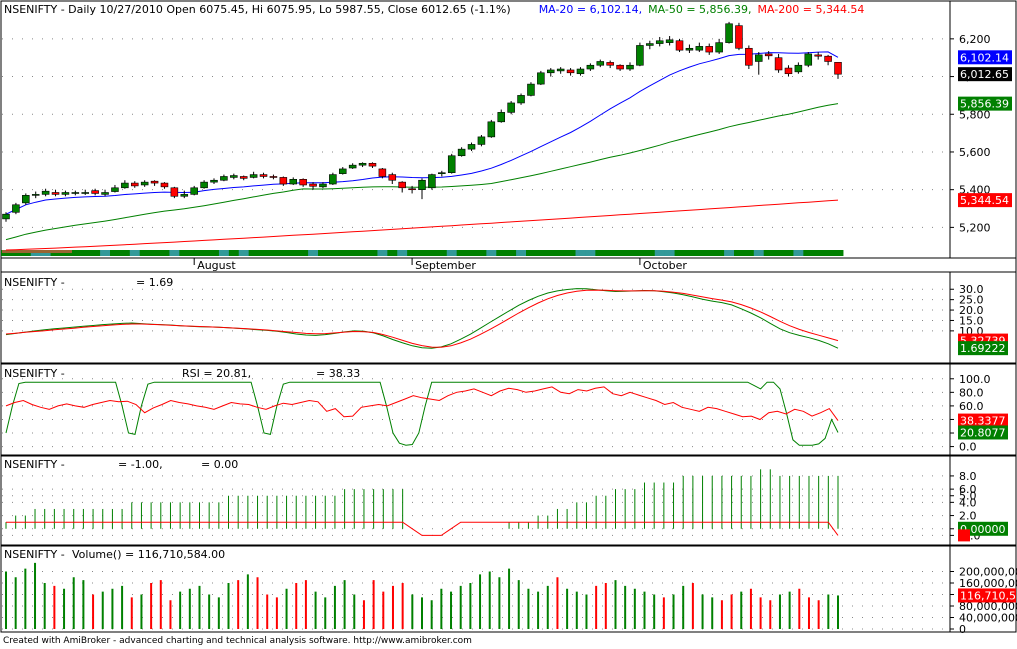  Describe the element at coordinates (971, 320) in the screenshot. I see `osc1-tick-label-1: 15.0` at that location.